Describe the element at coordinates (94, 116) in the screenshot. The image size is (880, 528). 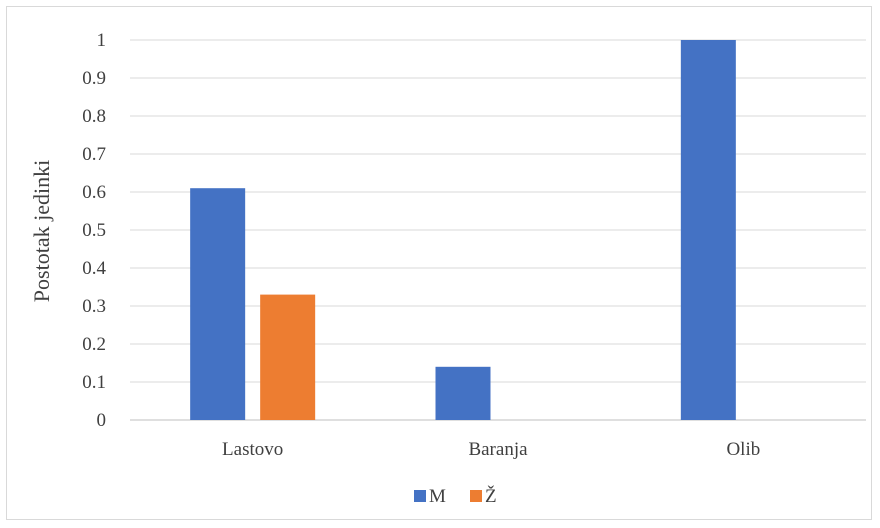
I see `y-tick-label: 0.8` at that location.